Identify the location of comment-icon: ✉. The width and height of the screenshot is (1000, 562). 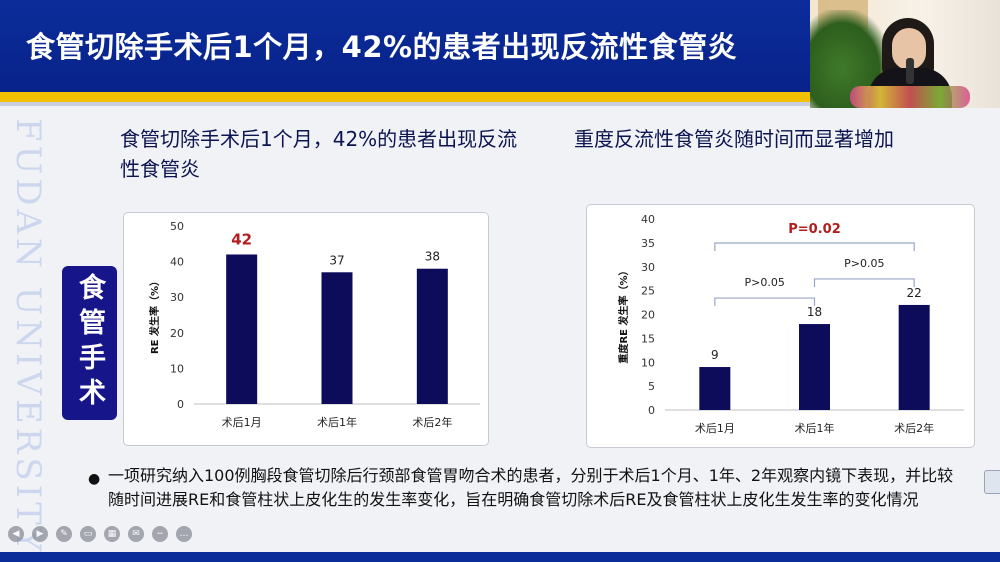
(136, 534).